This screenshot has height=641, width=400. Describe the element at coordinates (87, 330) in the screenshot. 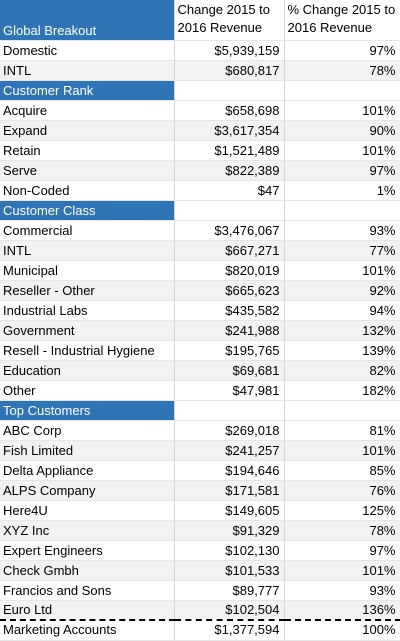

I see `row-name-cell: Government` at that location.